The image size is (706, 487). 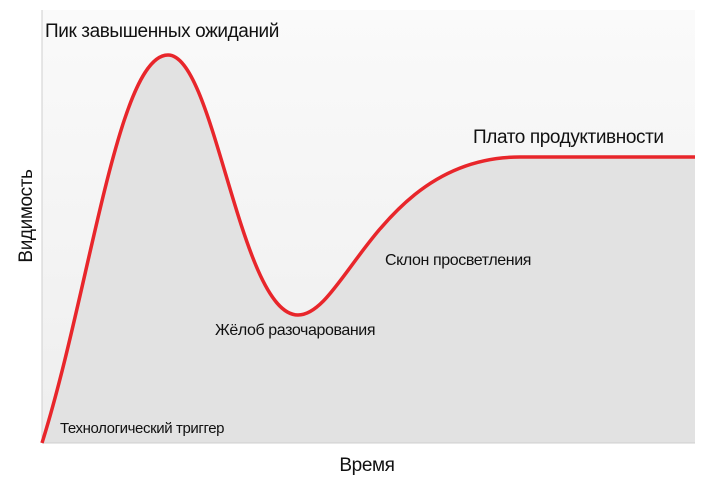 What do you see at coordinates (142, 428) in the screenshot?
I see `phase-label: Технологический триггер` at bounding box center [142, 428].